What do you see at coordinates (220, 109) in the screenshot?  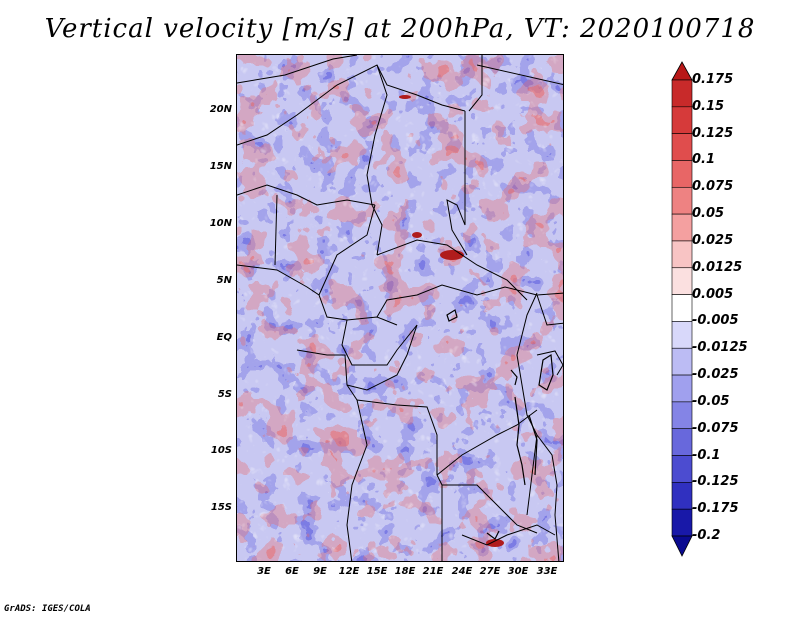 I see `lat-label-20n: 20N` at bounding box center [220, 109].